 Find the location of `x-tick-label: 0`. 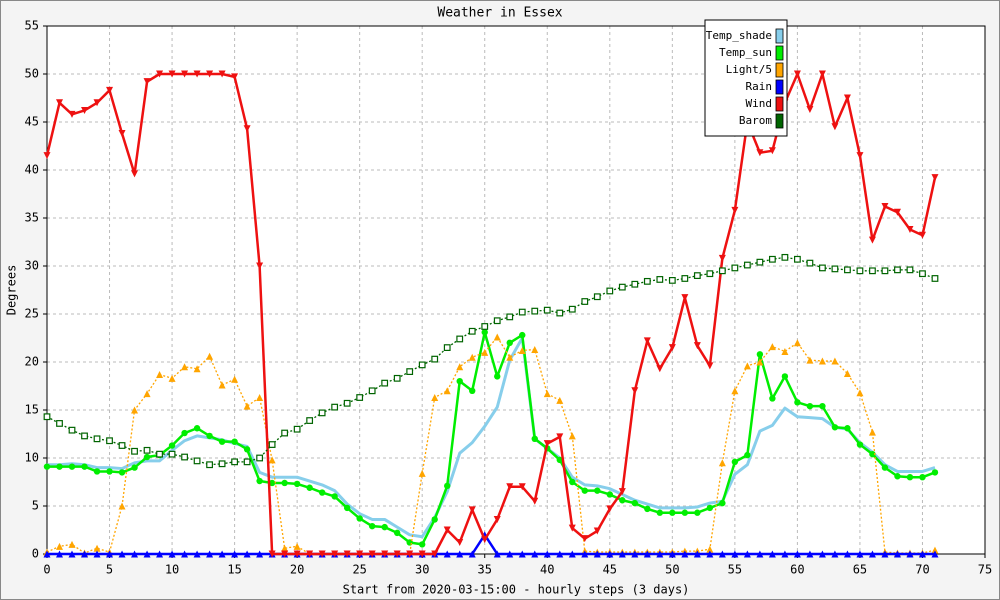

x-tick-label: 0 is located at coordinates (46, 570).